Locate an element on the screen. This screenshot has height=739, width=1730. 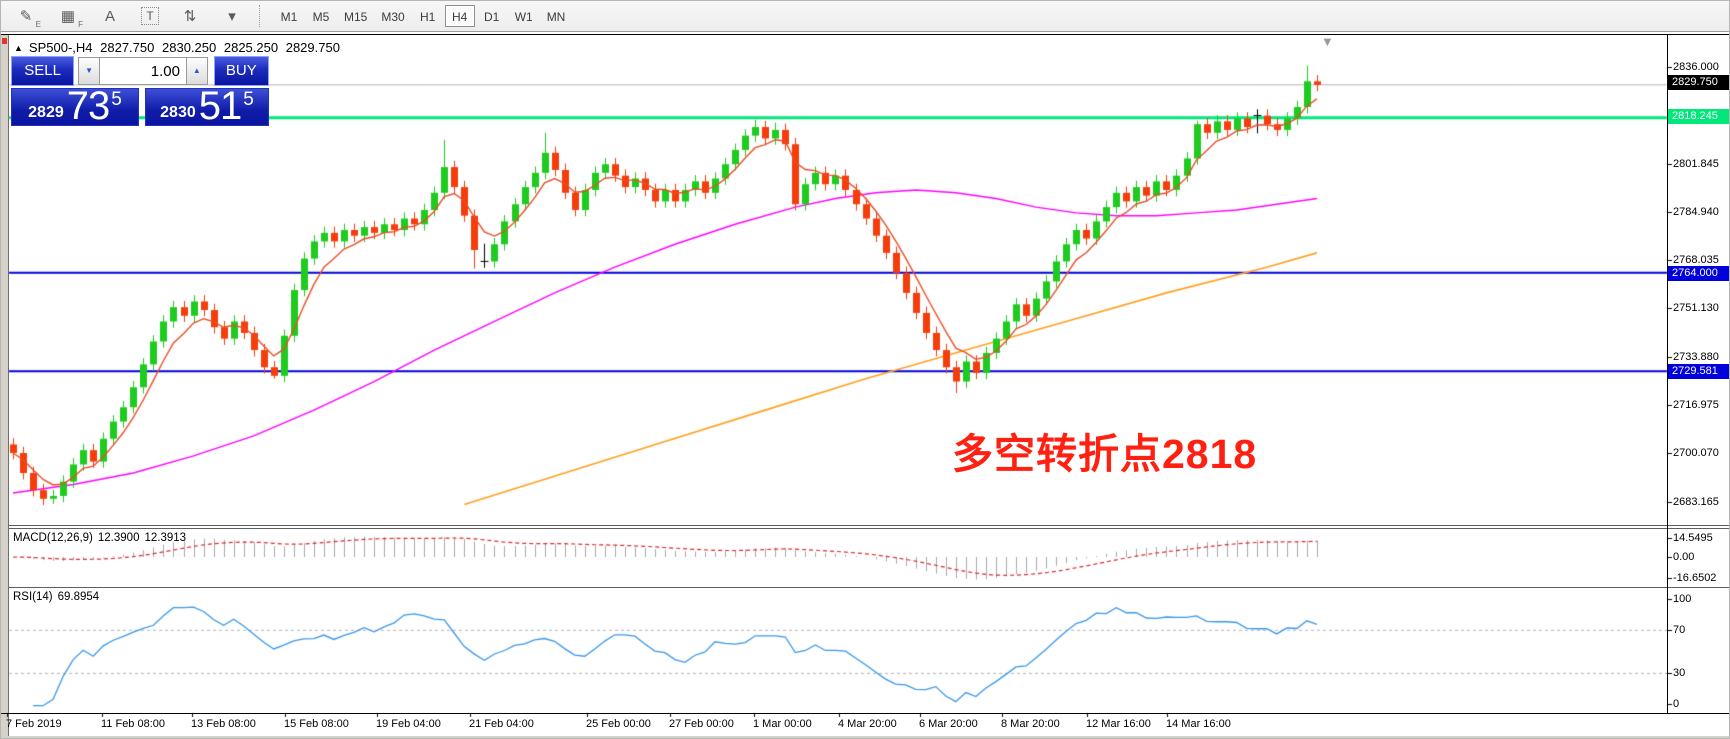
window-bottom-edge is located at coordinates (865, 737).